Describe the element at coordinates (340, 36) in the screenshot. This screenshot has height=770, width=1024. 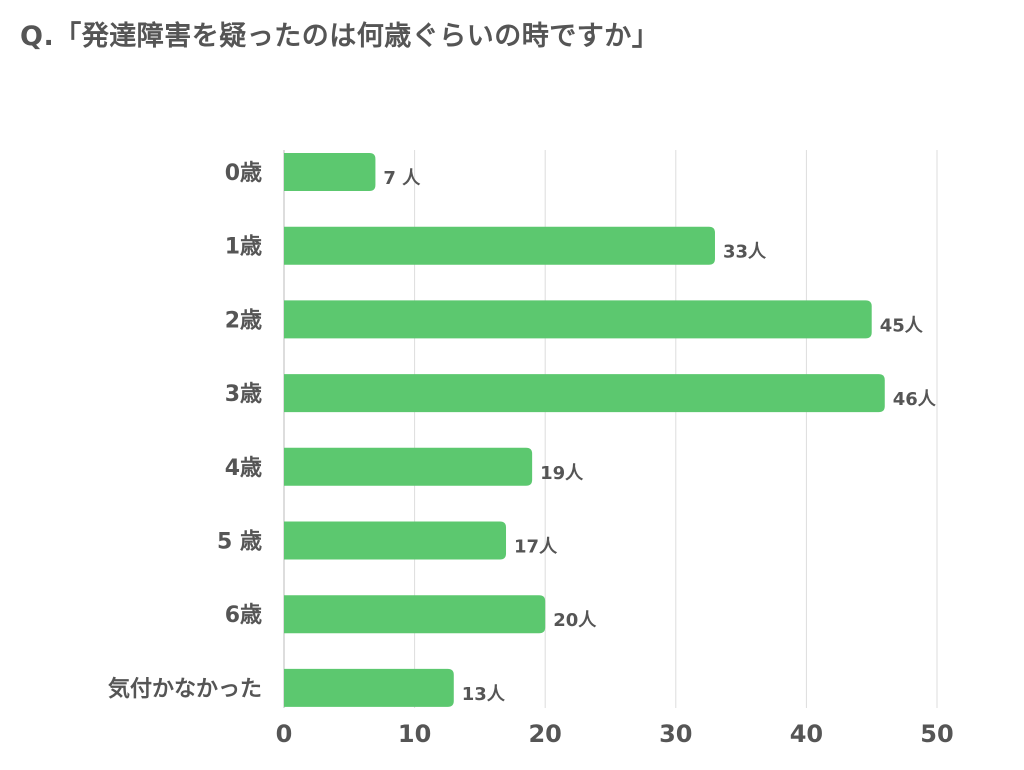
I see `page-title: Q.「発達障害を疑ったのは何歳ぐらいの時ですか」` at that location.